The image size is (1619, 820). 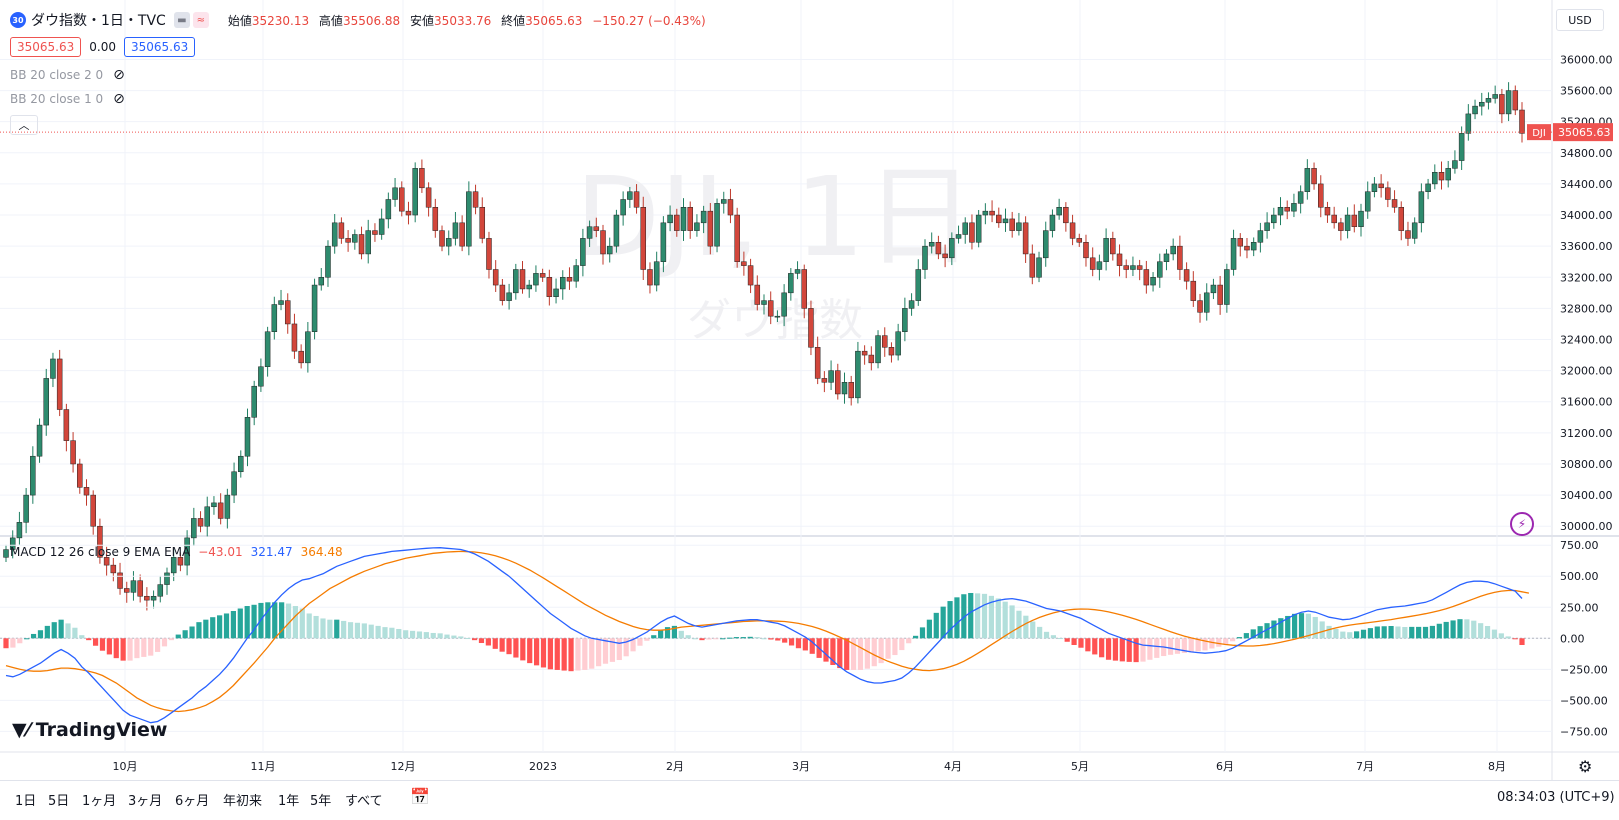 What do you see at coordinates (159, 47) in the screenshot?
I see `ask-box: 35065.63` at bounding box center [159, 47].